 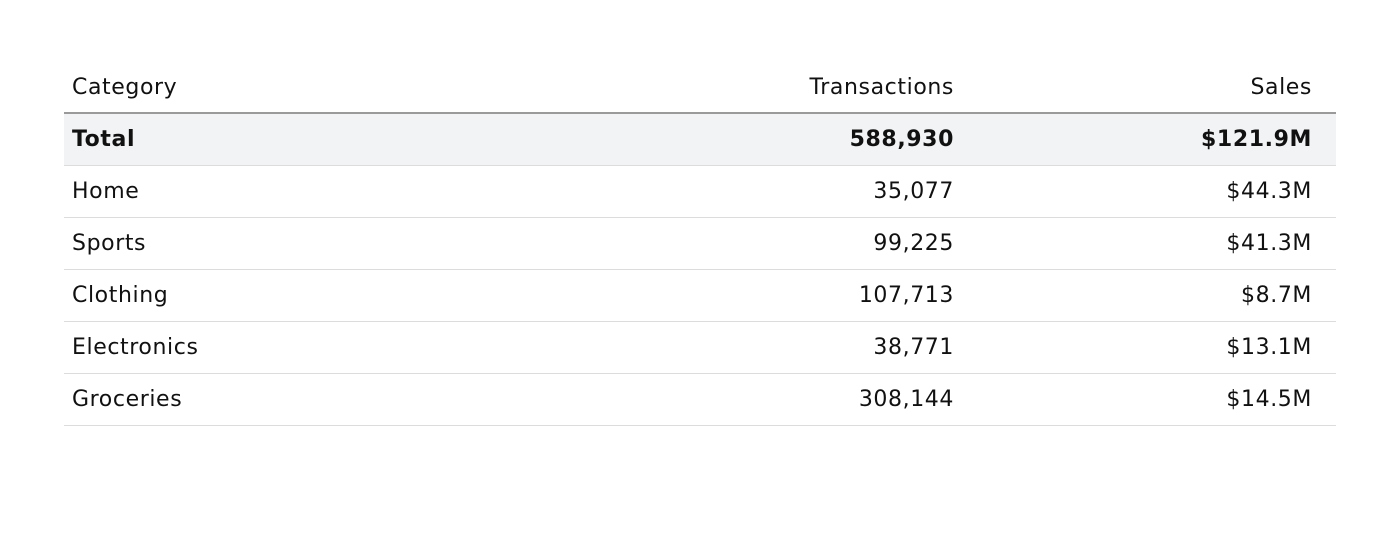 I want to click on sales-cell: $41.3M, so click(x=1145, y=243).